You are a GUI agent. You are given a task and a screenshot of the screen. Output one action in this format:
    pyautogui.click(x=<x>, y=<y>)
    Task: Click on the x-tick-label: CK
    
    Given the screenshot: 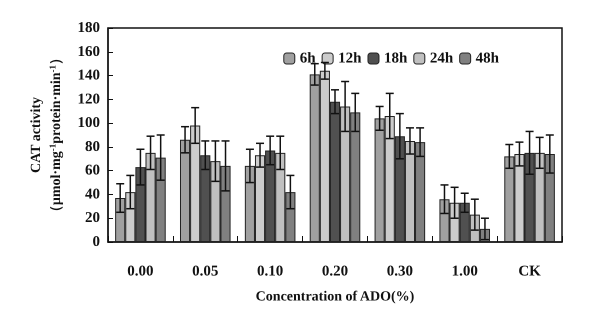 What is the action you would take?
    pyautogui.click(x=530, y=272)
    